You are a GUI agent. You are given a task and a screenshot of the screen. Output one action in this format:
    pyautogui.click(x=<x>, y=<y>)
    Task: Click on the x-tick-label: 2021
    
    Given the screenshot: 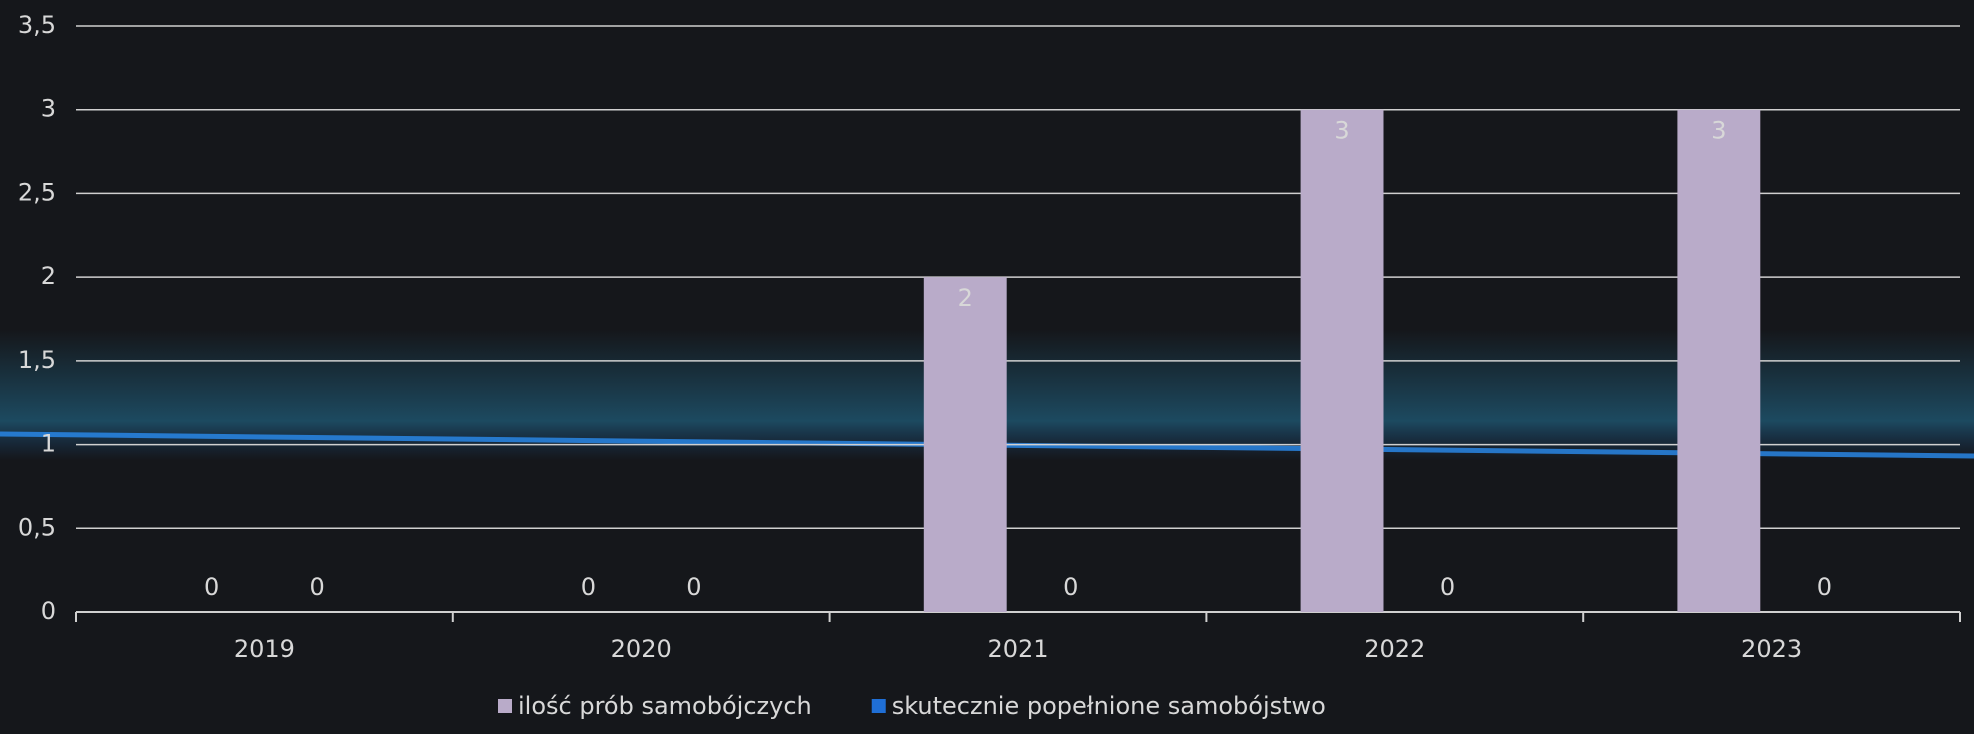 What is the action you would take?
    pyautogui.click(x=1017, y=649)
    